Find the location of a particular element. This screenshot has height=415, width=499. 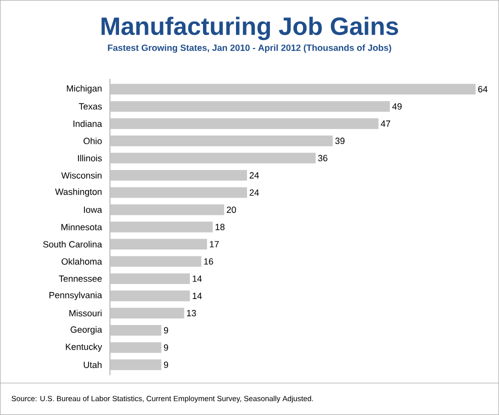

y-tick-label: Missouri is located at coordinates (85, 313).